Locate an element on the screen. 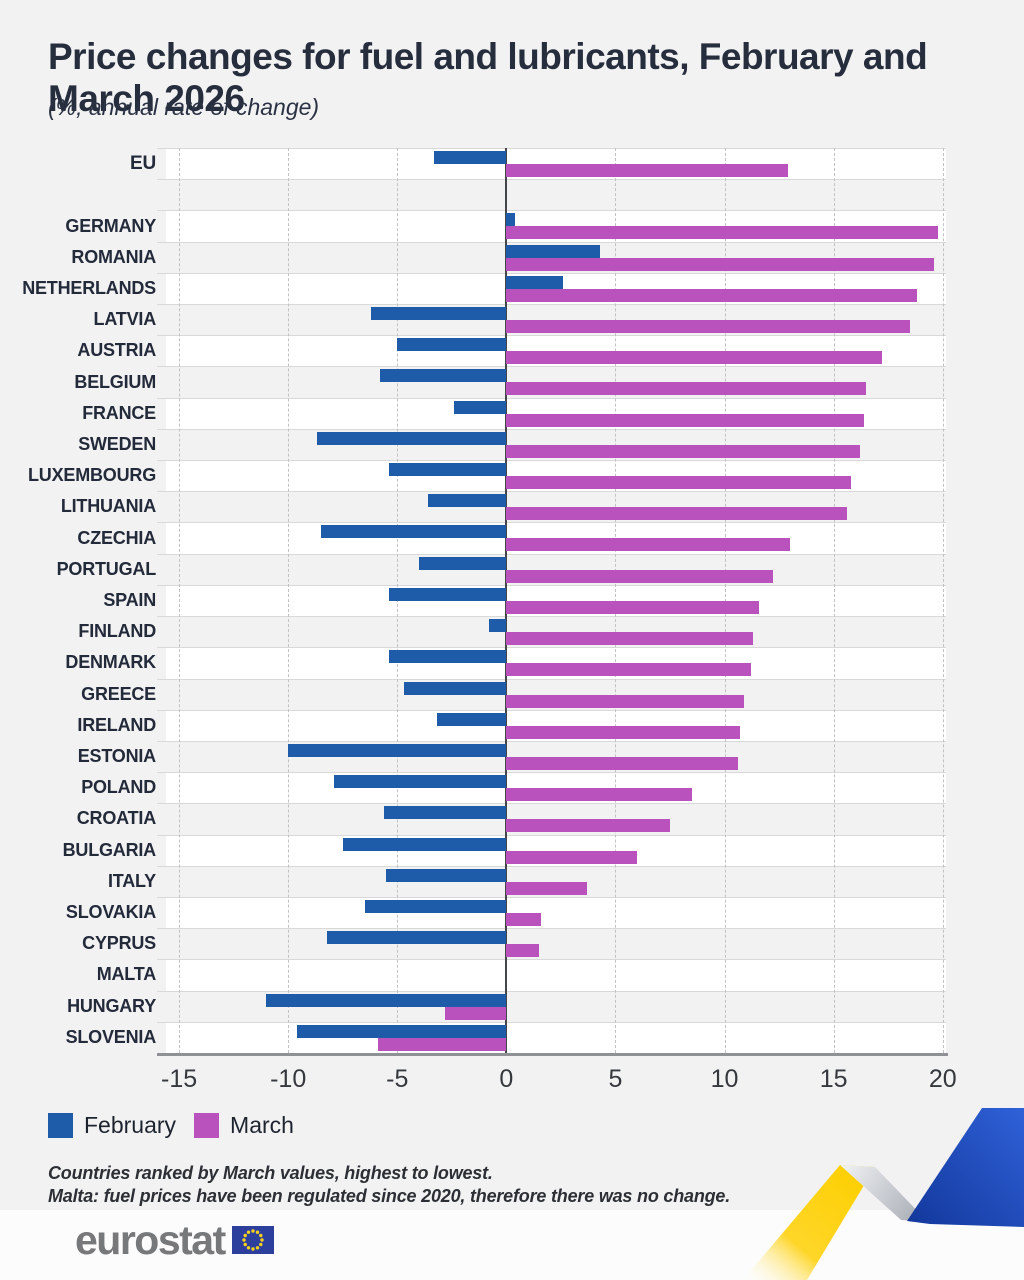 The height and width of the screenshot is (1280, 1024). country-label-croatia: CROATIA is located at coordinates (116, 818).